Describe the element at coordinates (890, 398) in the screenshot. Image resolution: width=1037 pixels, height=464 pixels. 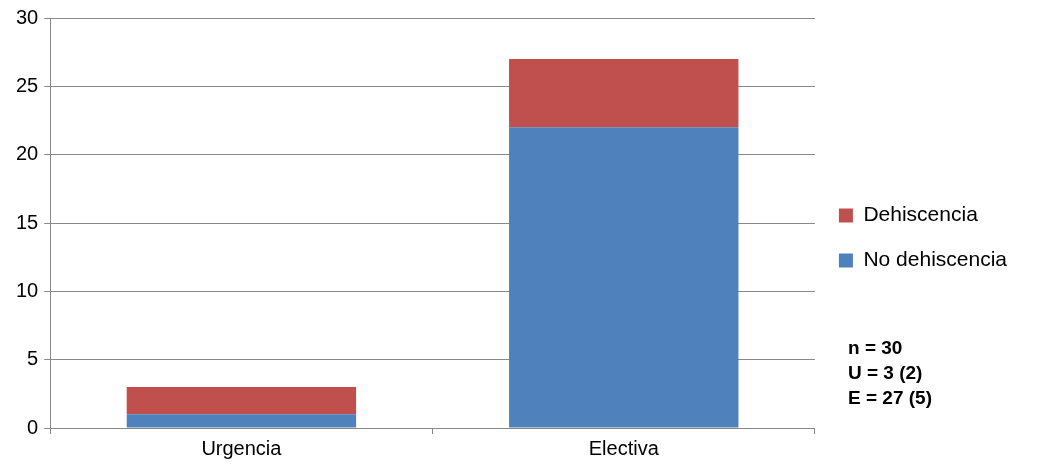
I see `text: E = 27 (5)` at that location.